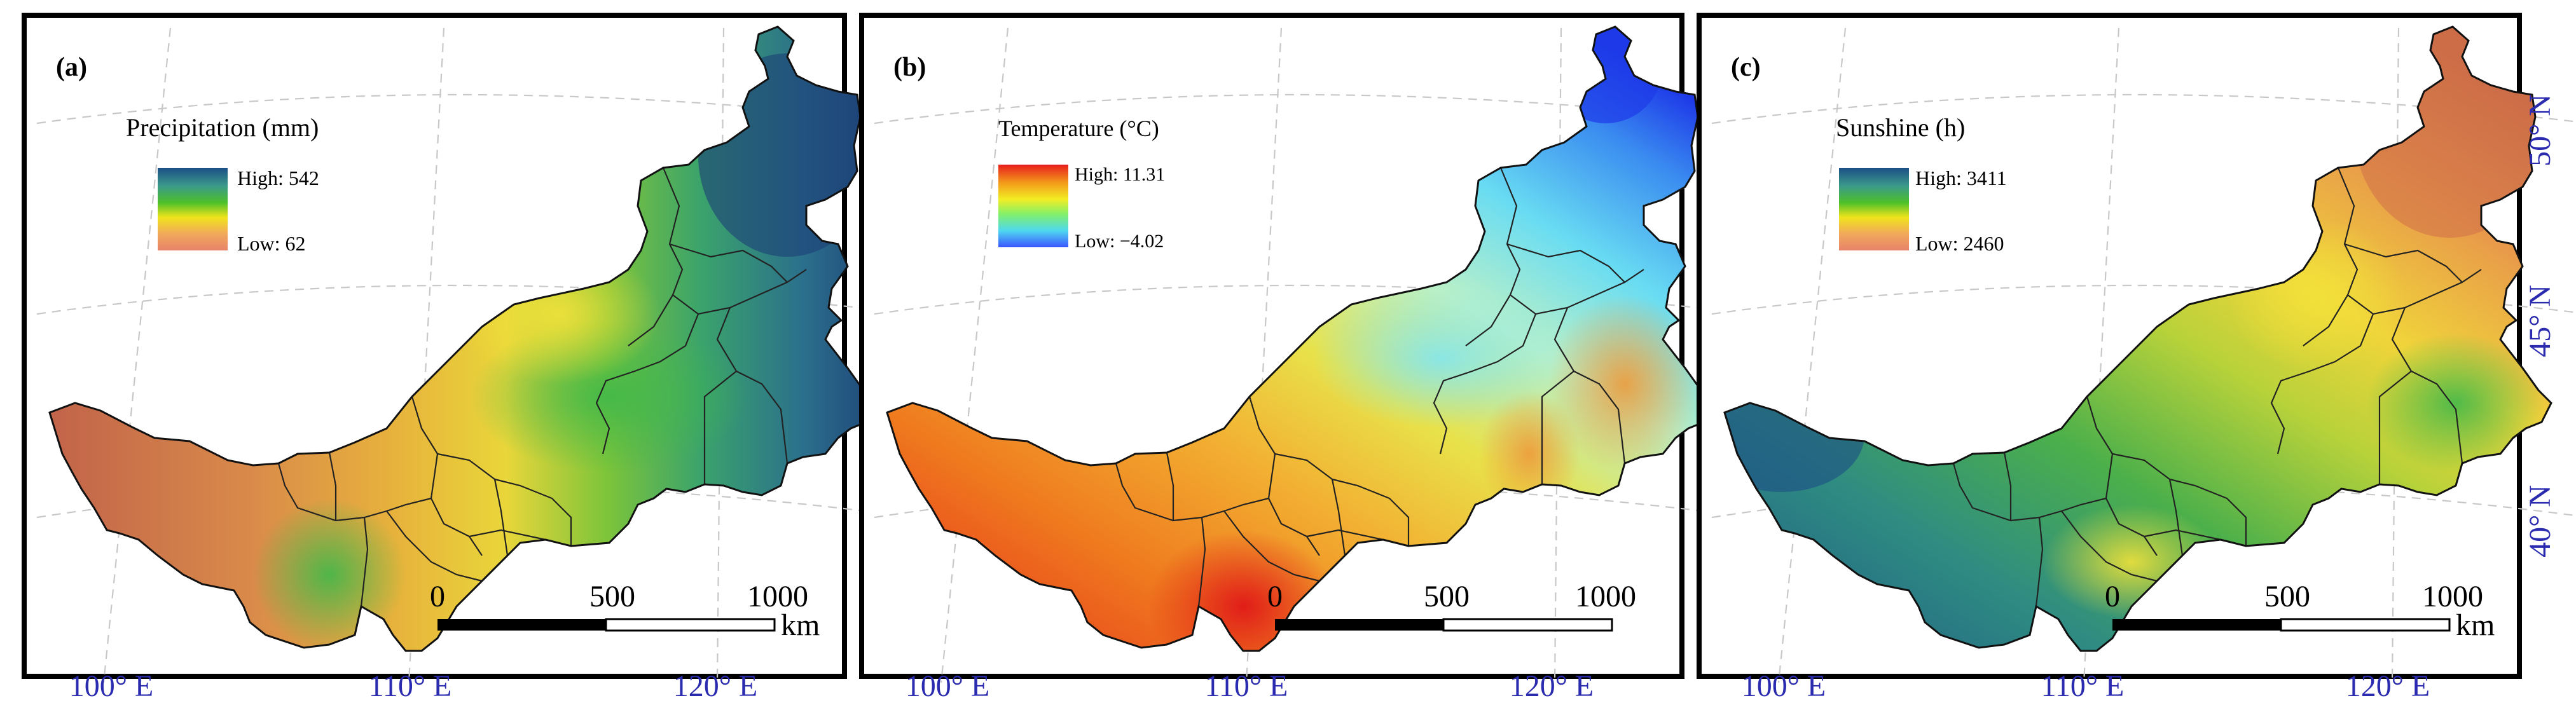  I want to click on legend-title: Temperature (°C), so click(1078, 128).